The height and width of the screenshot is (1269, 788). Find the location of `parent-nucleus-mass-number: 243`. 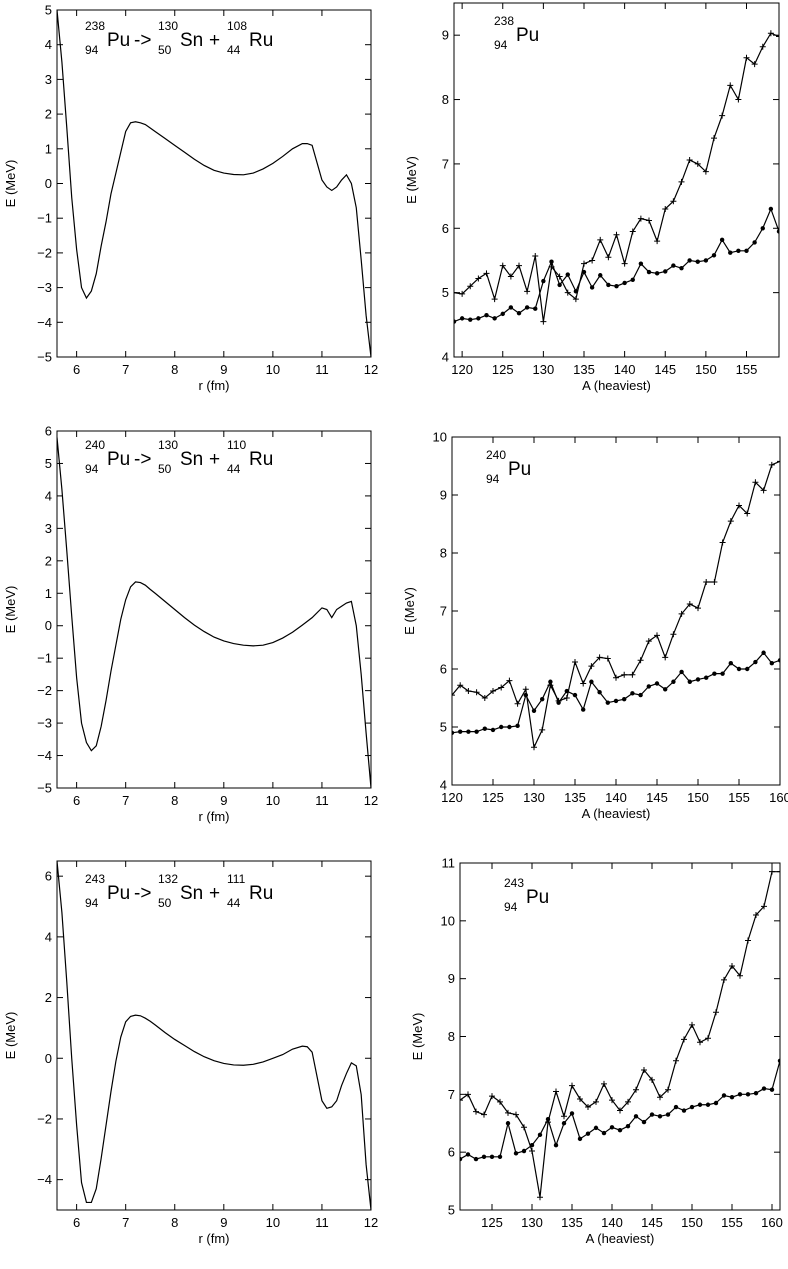

parent-nucleus-mass-number: 243 is located at coordinates (95, 879).